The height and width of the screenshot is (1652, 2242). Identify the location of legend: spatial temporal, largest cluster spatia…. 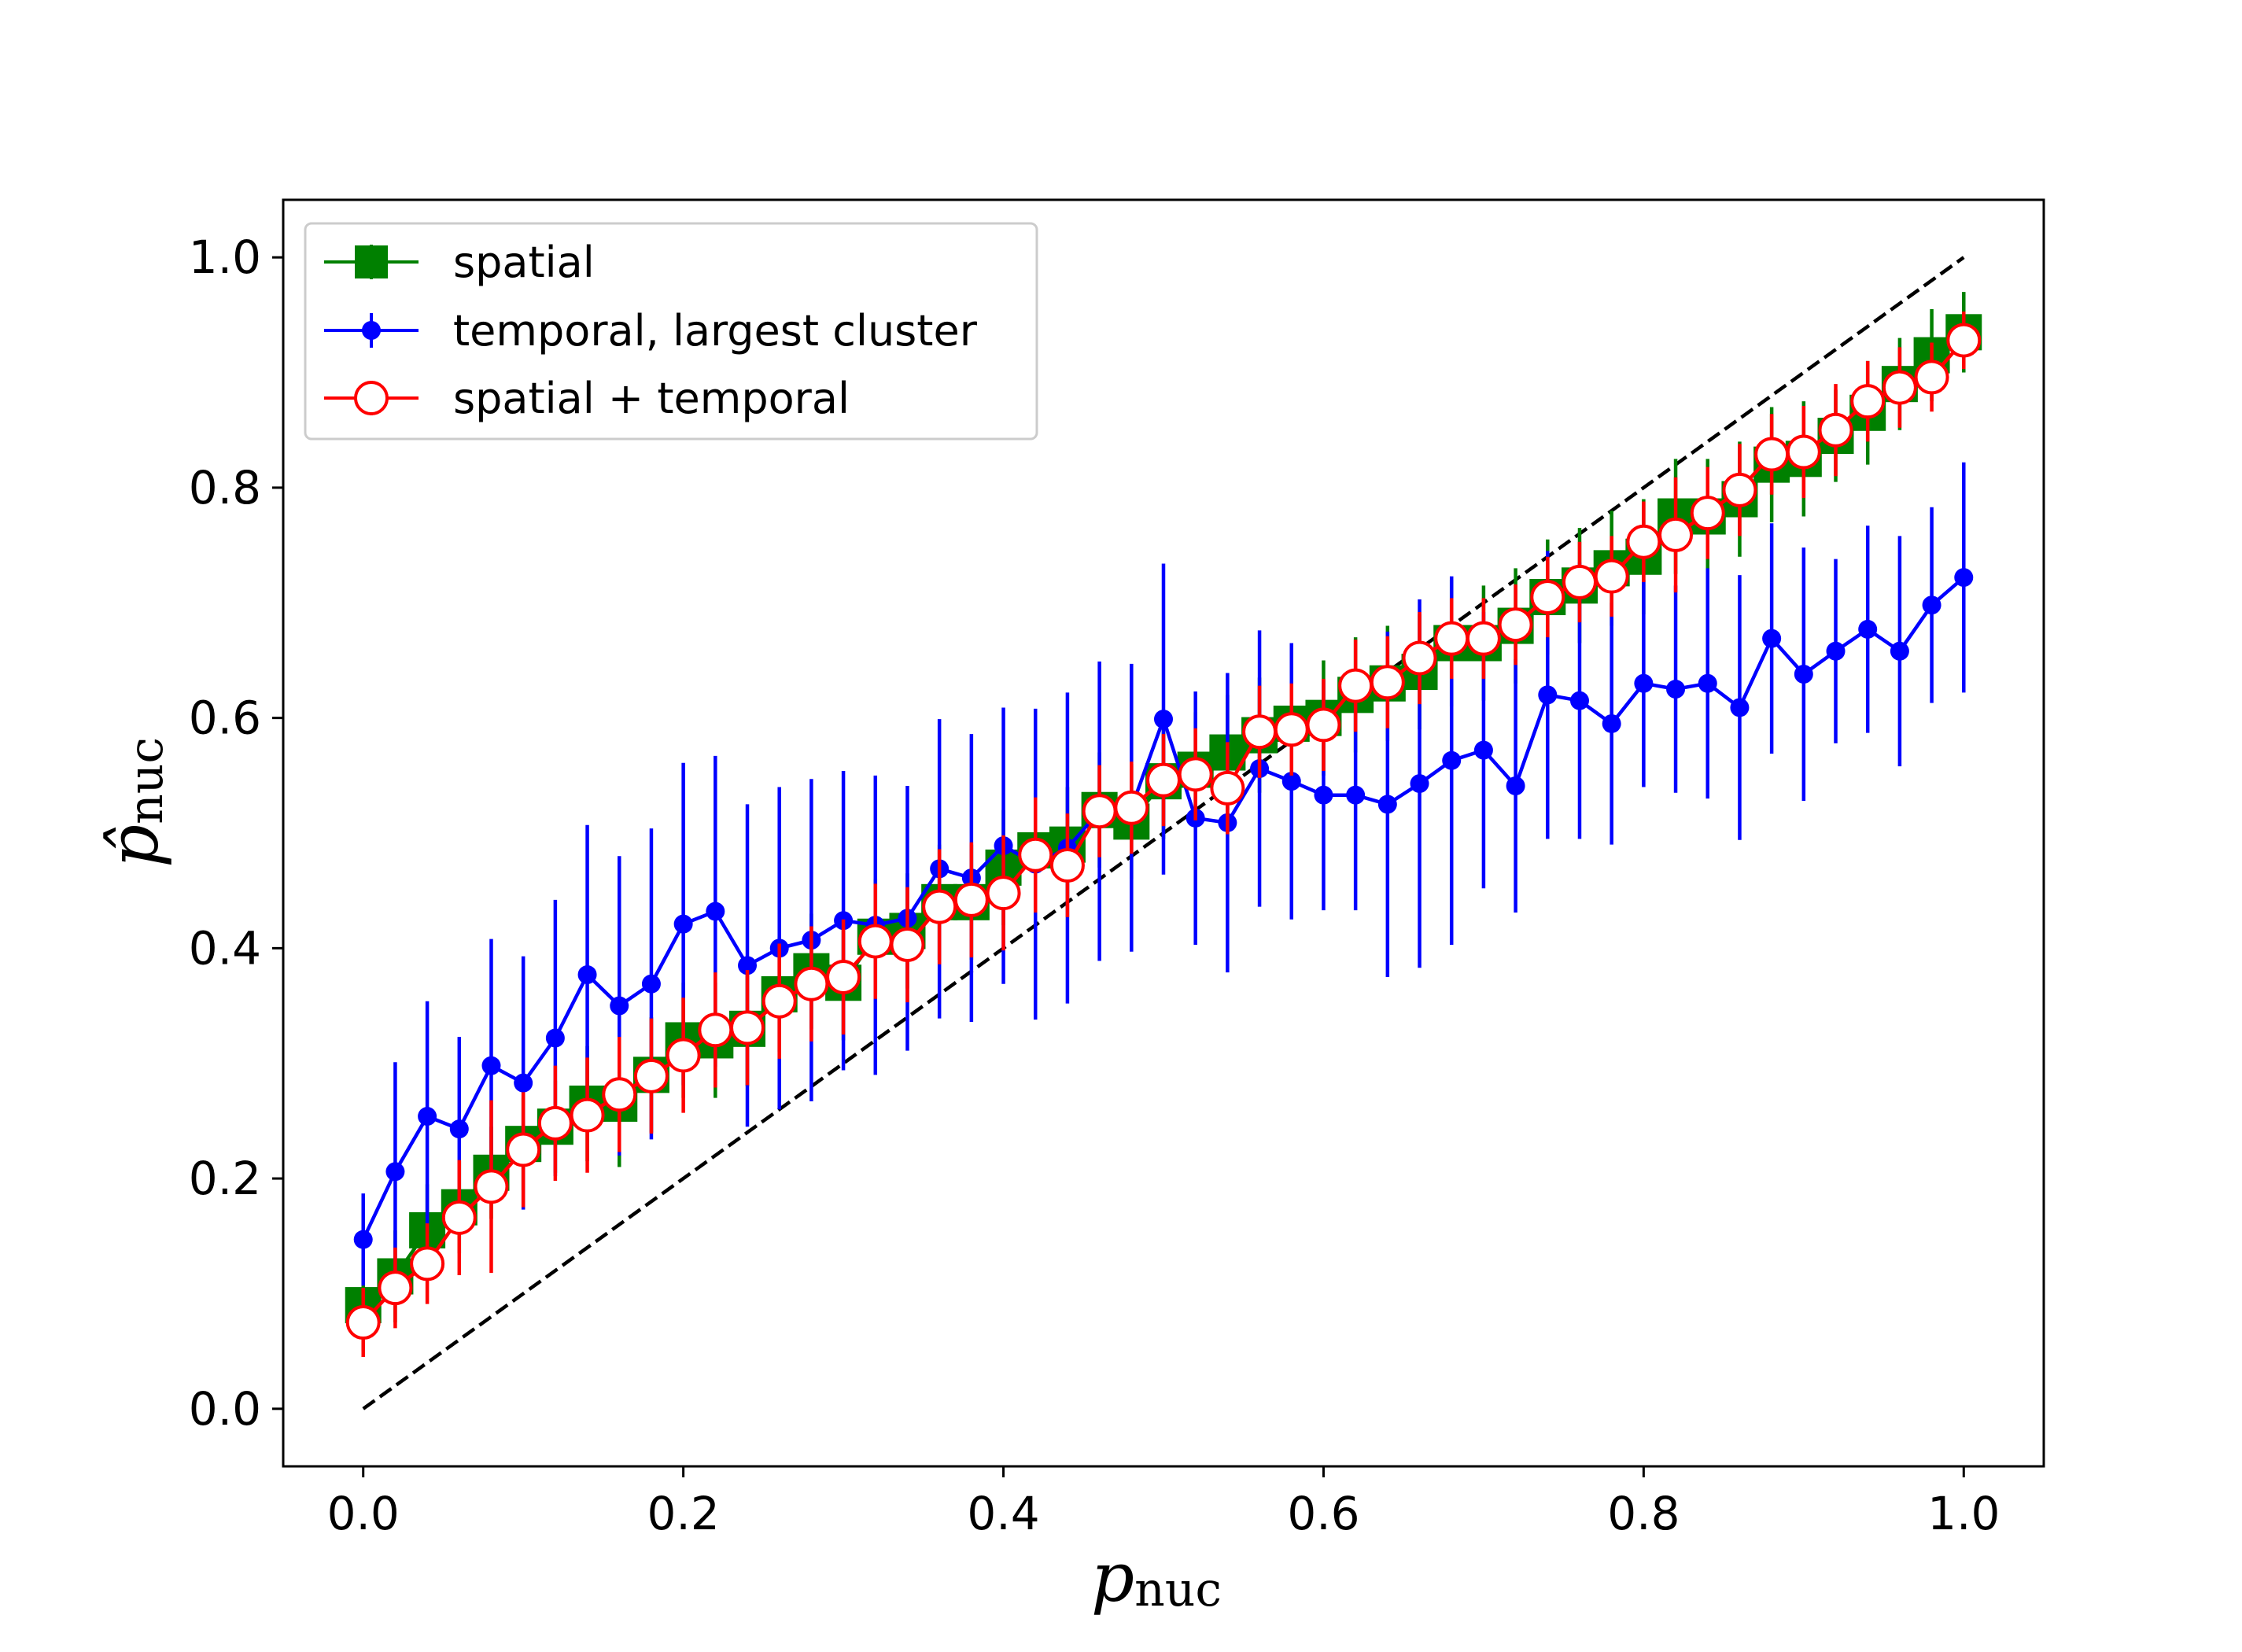
(671, 331).